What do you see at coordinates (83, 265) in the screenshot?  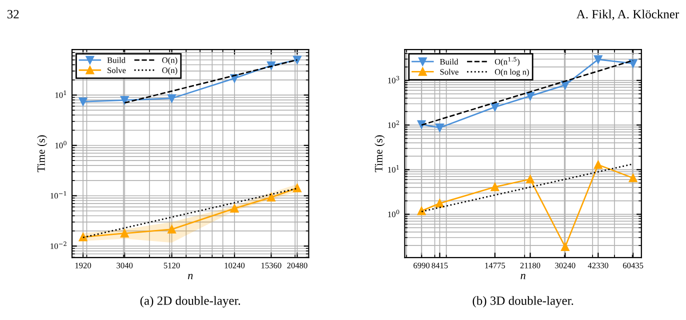 I see `x-tick-label: 1920` at bounding box center [83, 265].